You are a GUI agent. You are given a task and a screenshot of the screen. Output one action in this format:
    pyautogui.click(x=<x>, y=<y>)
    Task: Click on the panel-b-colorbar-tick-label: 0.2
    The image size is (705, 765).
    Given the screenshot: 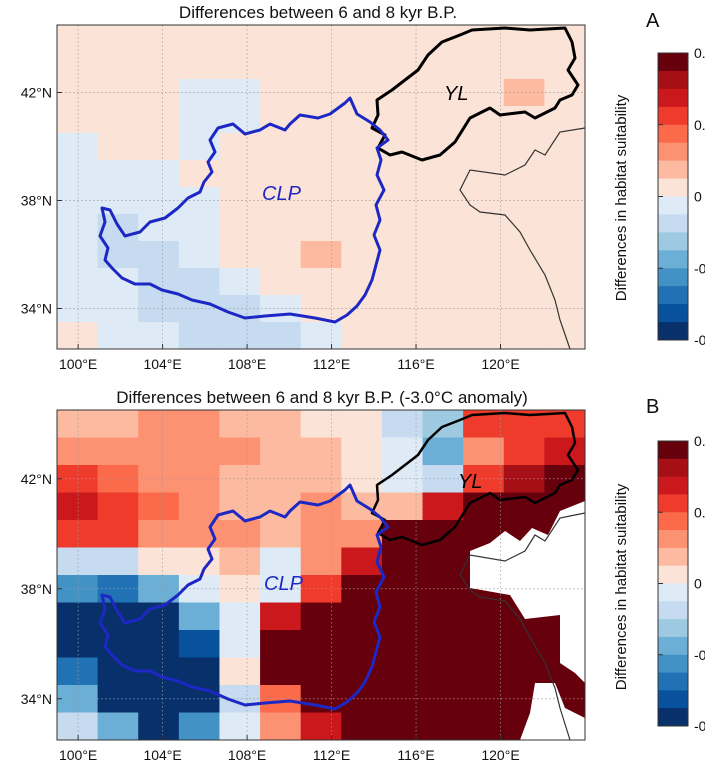 What is the action you would take?
    pyautogui.click(x=699, y=441)
    